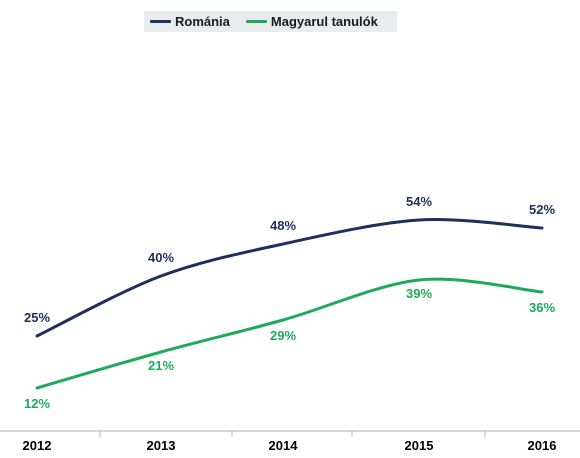  What do you see at coordinates (161, 365) in the screenshot?
I see `data-label: 21%` at bounding box center [161, 365].